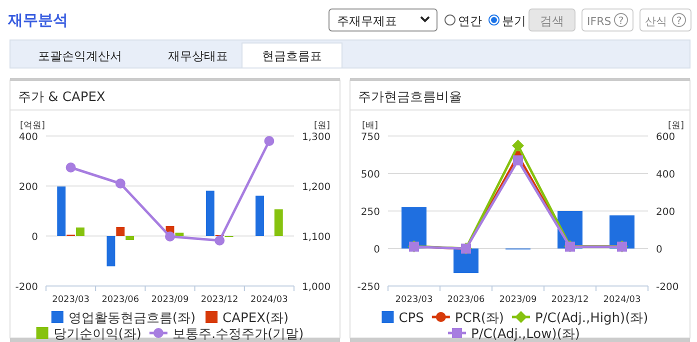  What do you see at coordinates (26, 287) in the screenshot?
I see `y-tick-label: -200` at bounding box center [26, 287].